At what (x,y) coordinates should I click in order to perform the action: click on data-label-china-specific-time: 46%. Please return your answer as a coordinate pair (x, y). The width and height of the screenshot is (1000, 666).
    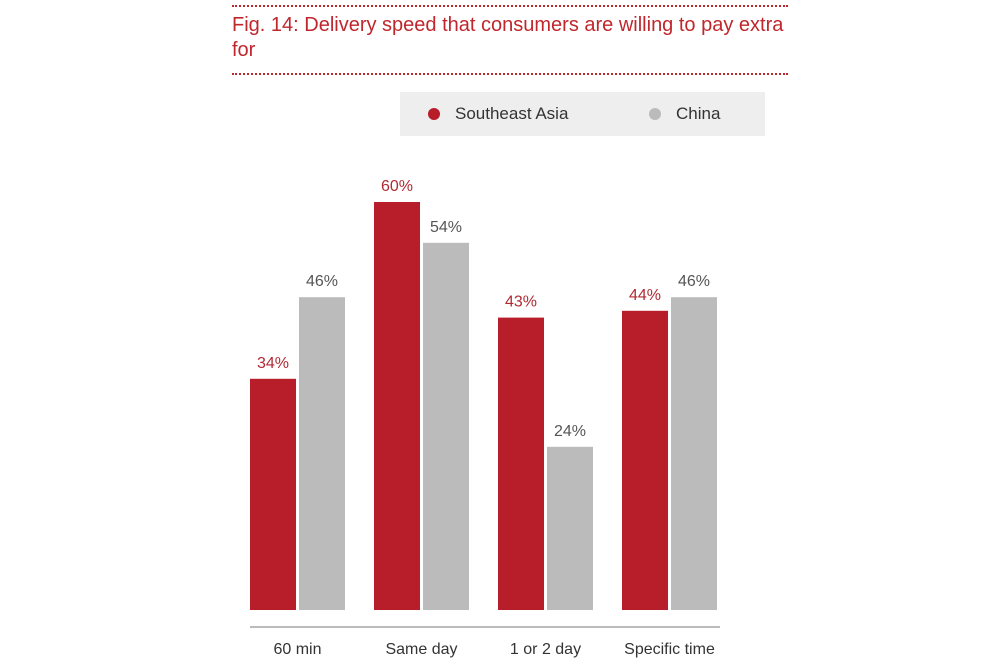
    Looking at the image, I should click on (694, 281).